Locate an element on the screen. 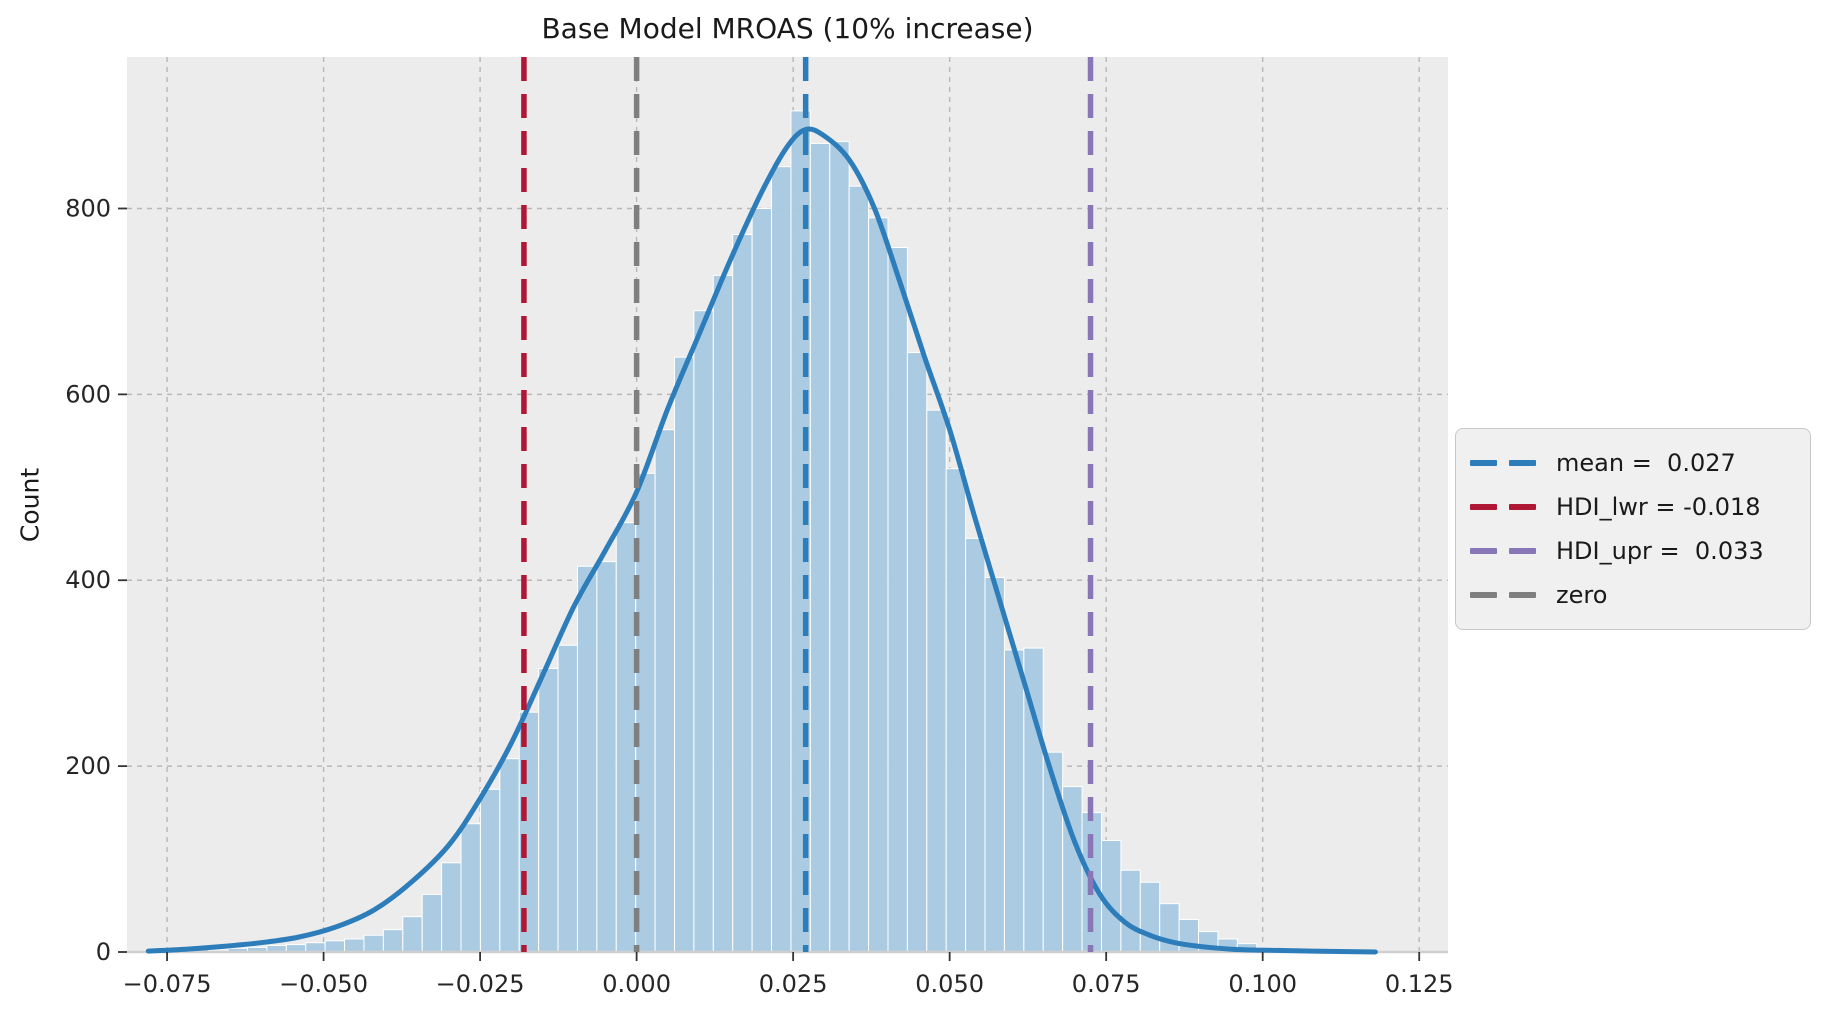 The height and width of the screenshot is (1027, 1822). legend-item-hdi-lwr: HDI_lwr = -0.018 is located at coordinates (1633, 507).